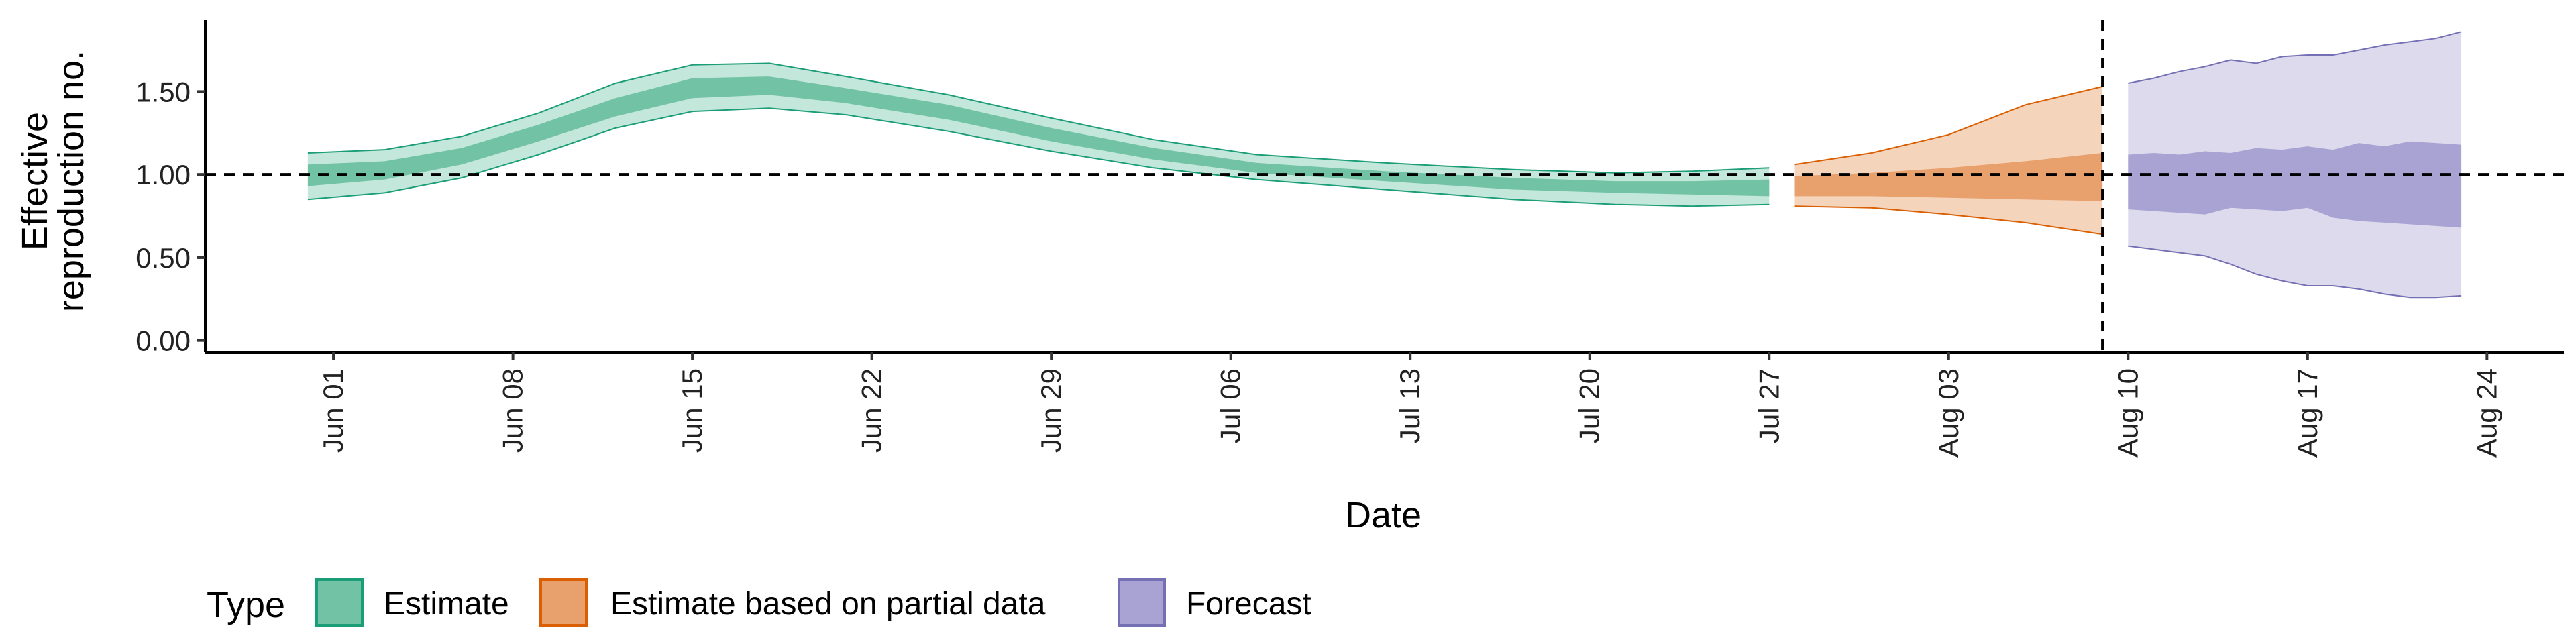 This screenshot has height=644, width=2576. I want to click on y-tick-label: 1.00, so click(163, 175).